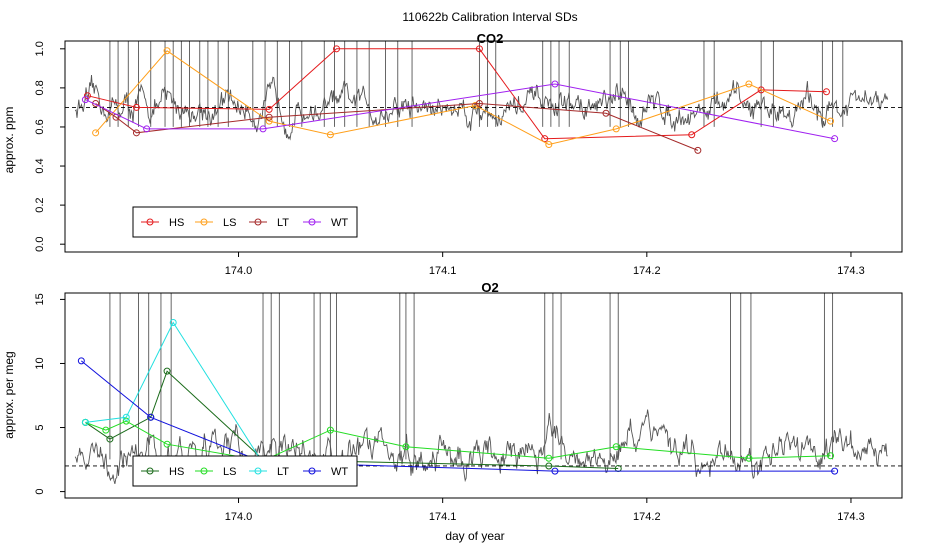 Image resolution: width=950 pixels, height=550 pixels. I want to click on co2-xtick-label: 174.0, so click(239, 271).